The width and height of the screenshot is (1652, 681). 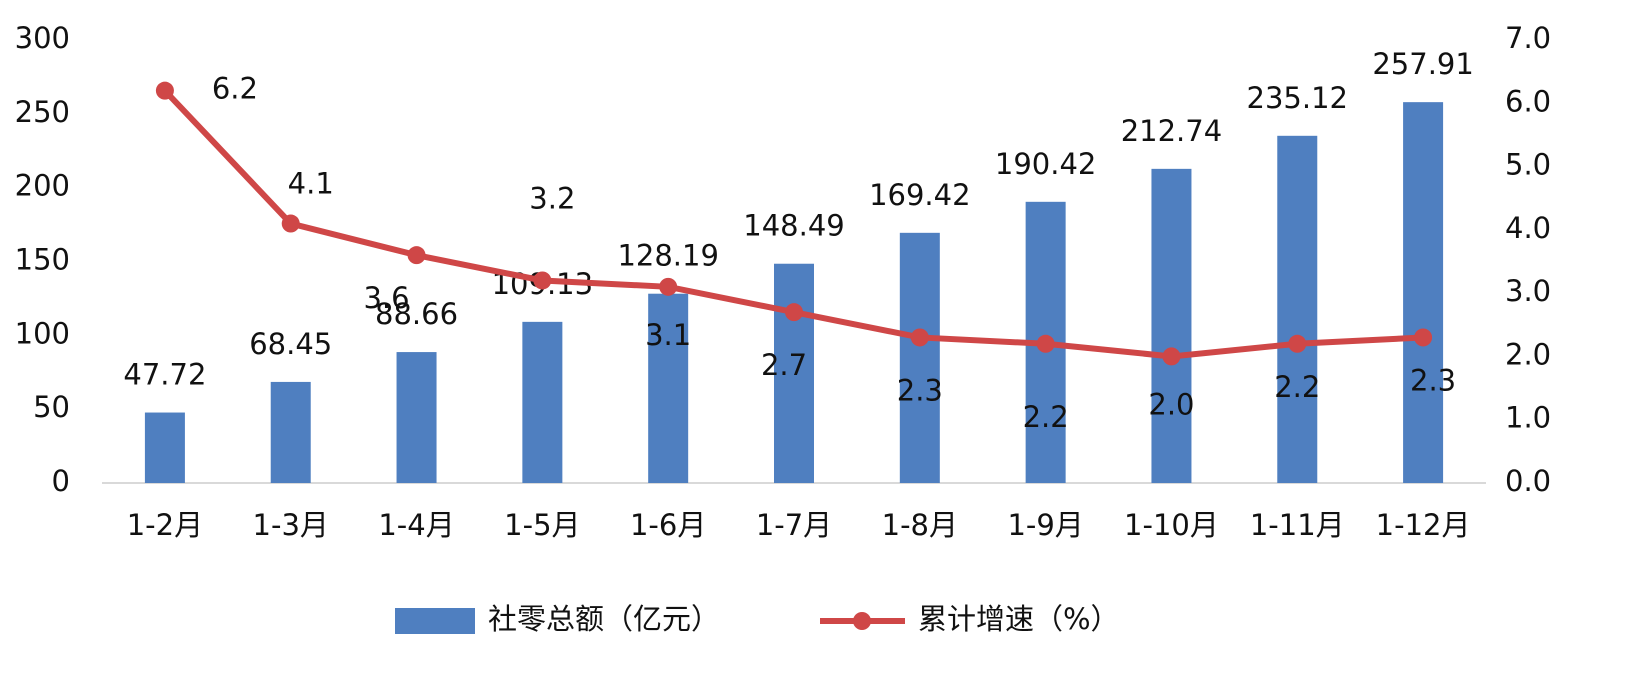 What do you see at coordinates (164, 375) in the screenshot?
I see `bar-value-label: 47.72` at bounding box center [164, 375].